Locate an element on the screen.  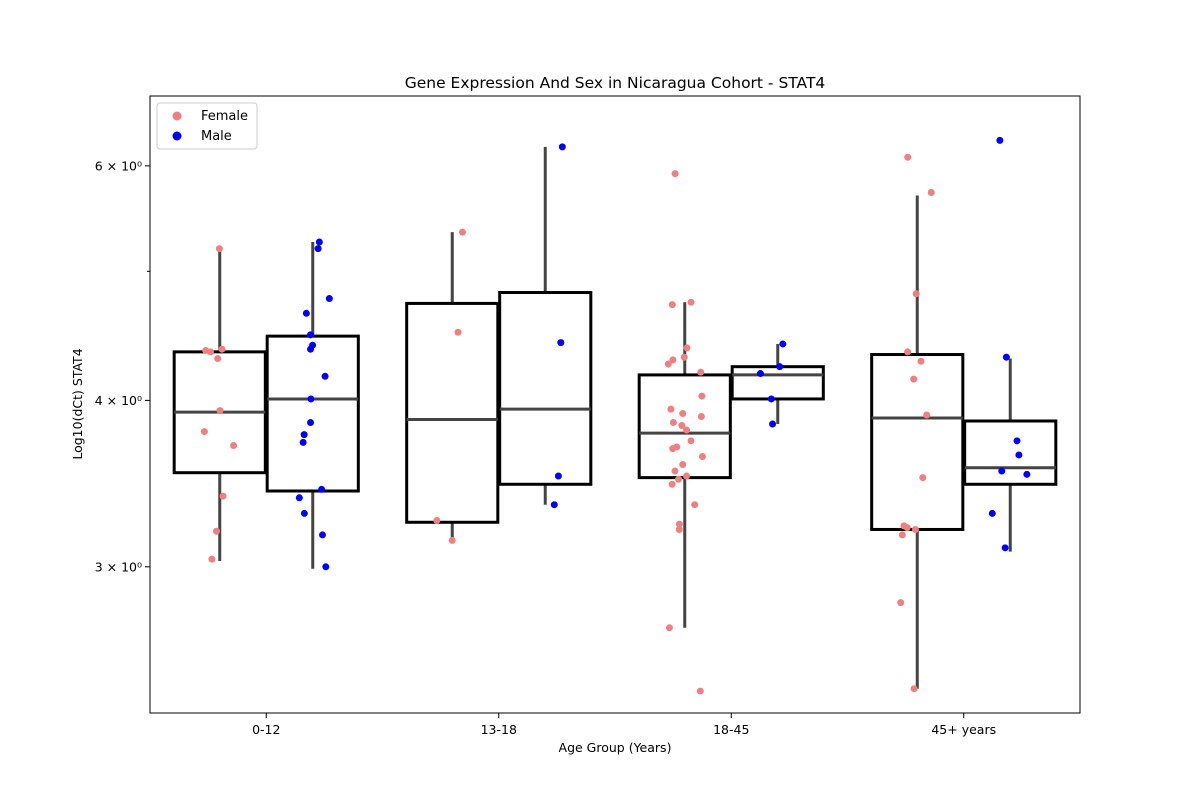
x-tick-label-13-18: 13-18 is located at coordinates (499, 729).